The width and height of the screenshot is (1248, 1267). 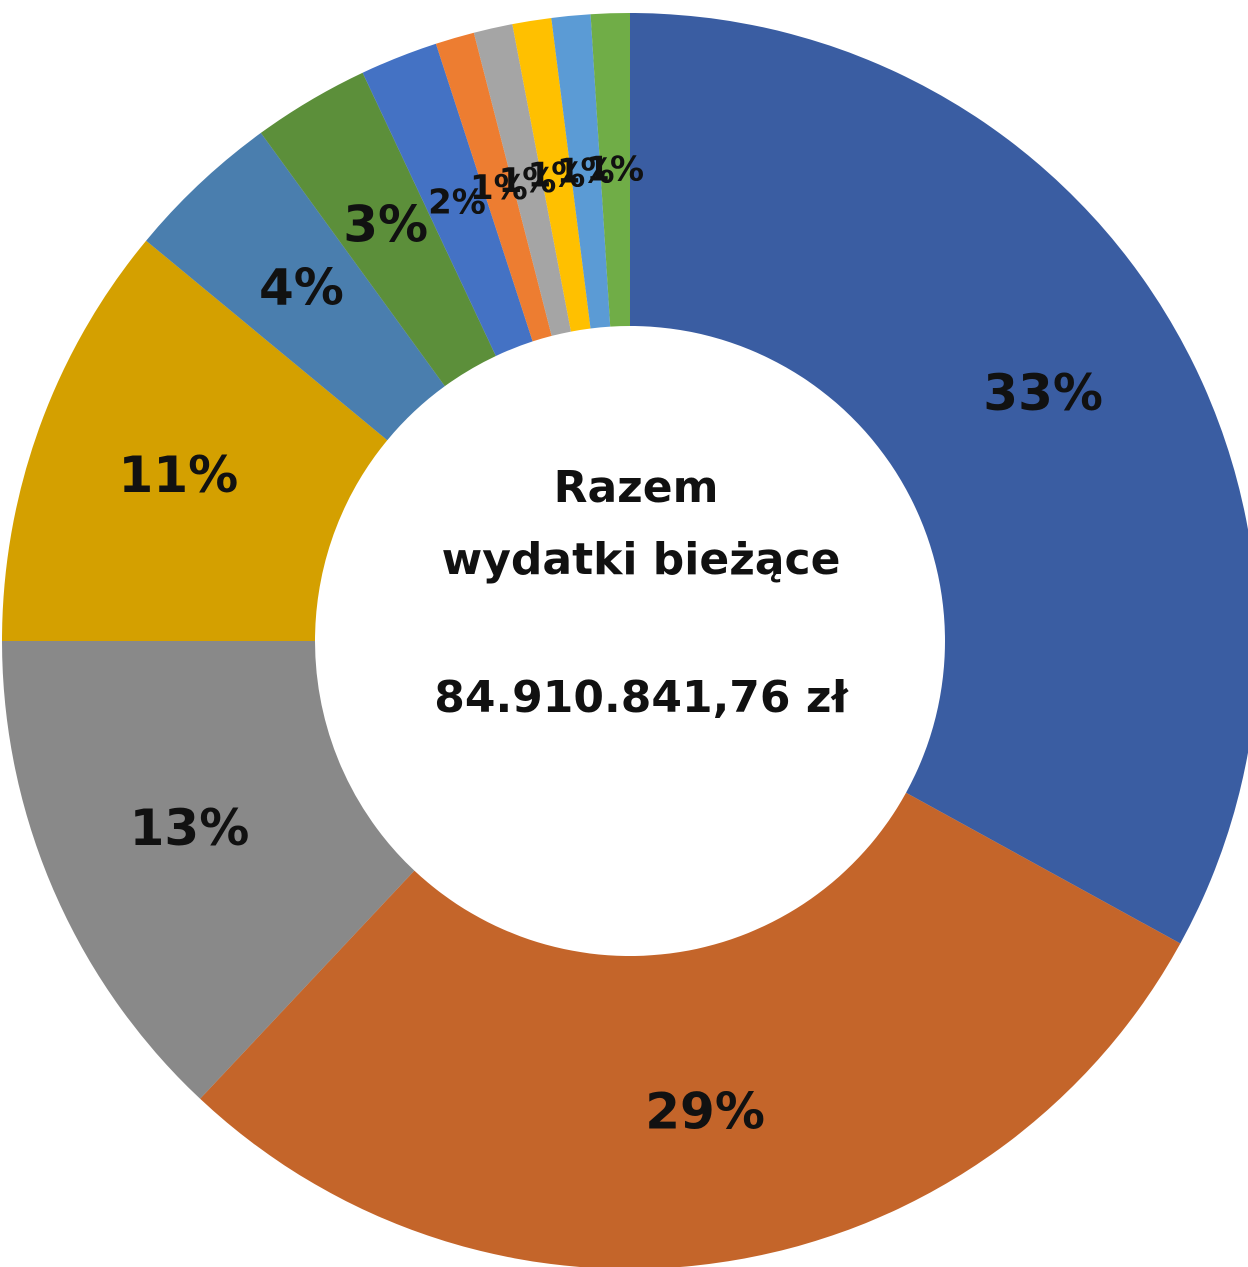 What do you see at coordinates (641, 559) in the screenshot?
I see `center-line: wydatki bieżące` at bounding box center [641, 559].